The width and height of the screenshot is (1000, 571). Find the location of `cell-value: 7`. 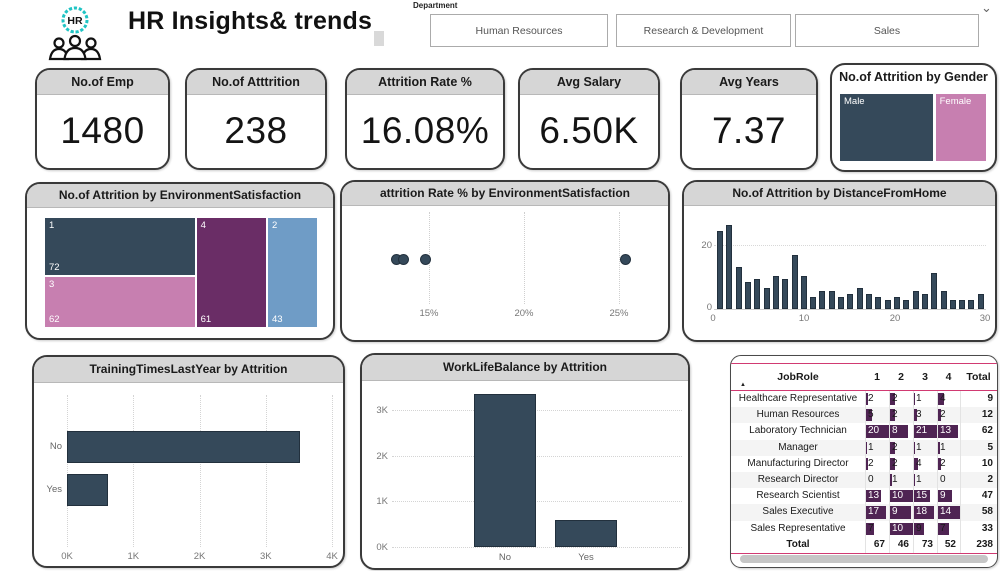

cell-value: 7 is located at coordinates (871, 528).